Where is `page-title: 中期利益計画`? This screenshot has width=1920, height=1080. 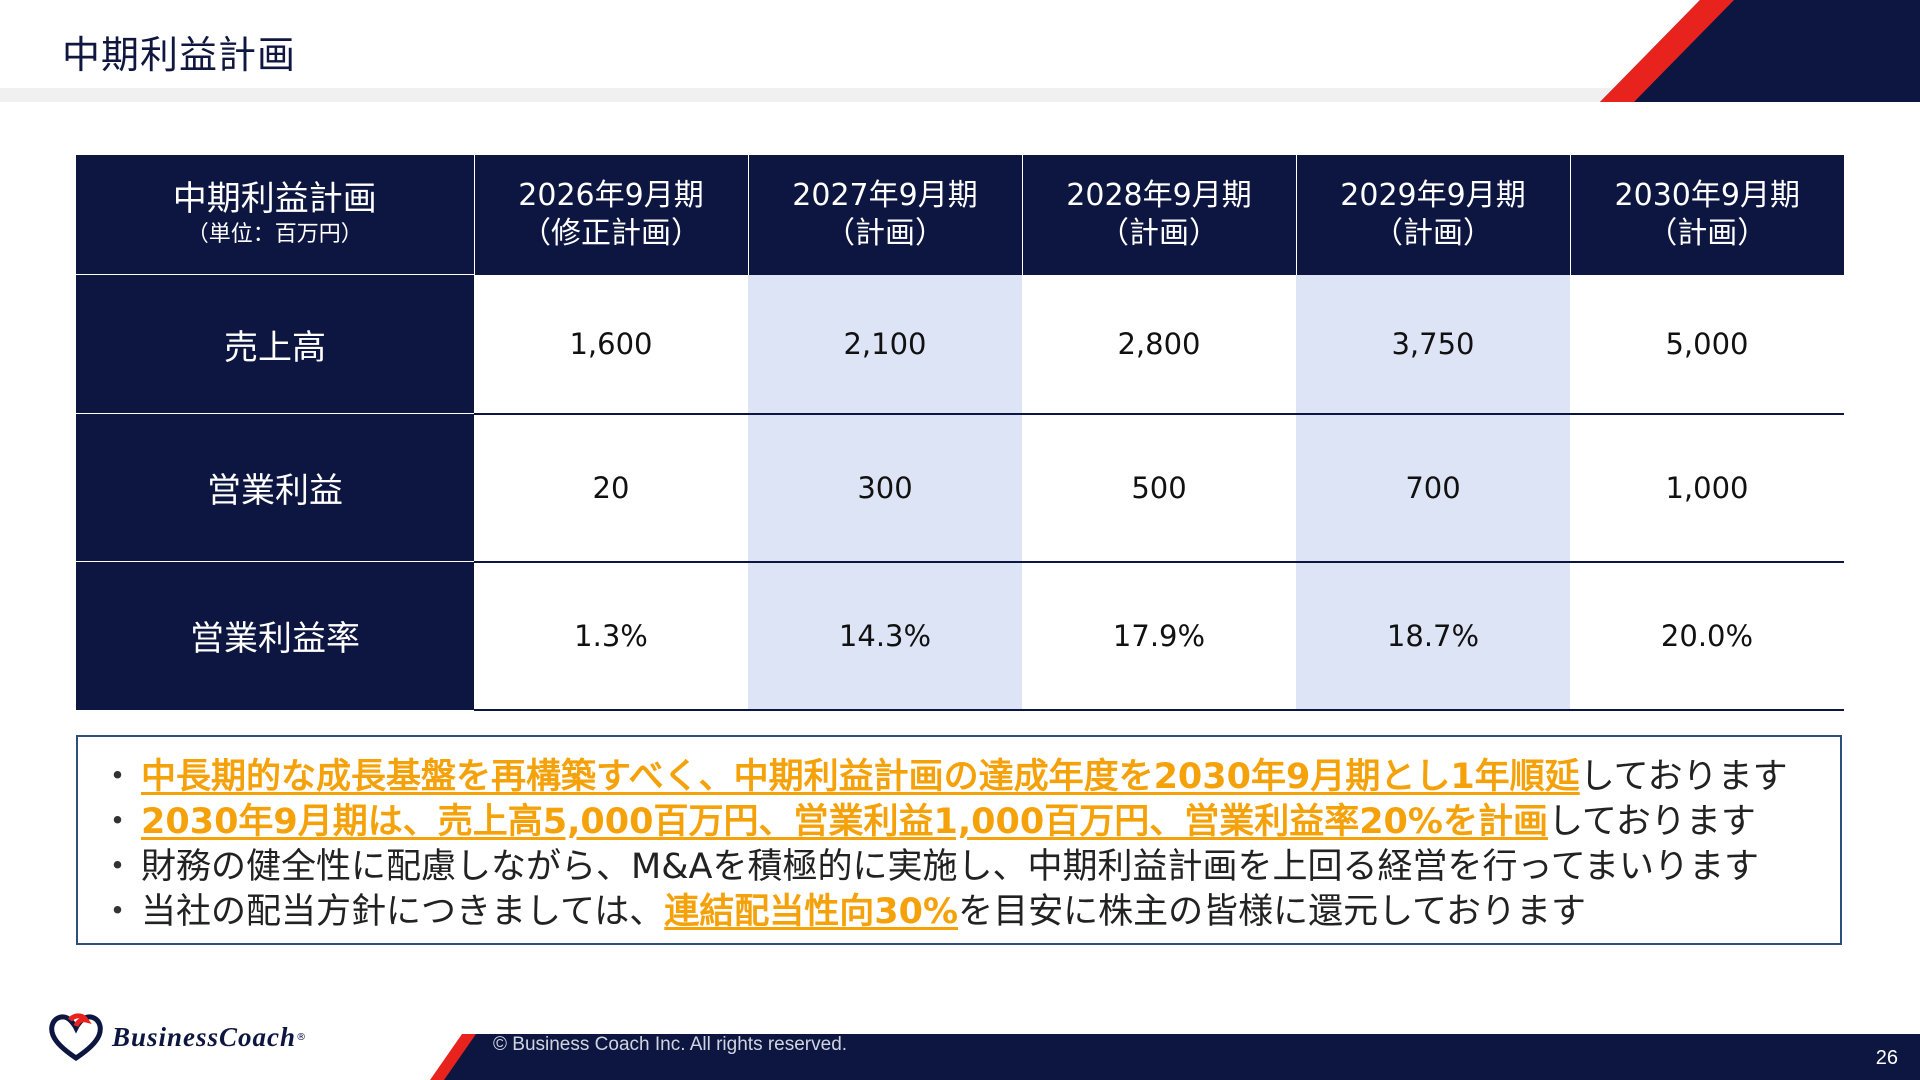
page-title: 中期利益計画 is located at coordinates (179, 55).